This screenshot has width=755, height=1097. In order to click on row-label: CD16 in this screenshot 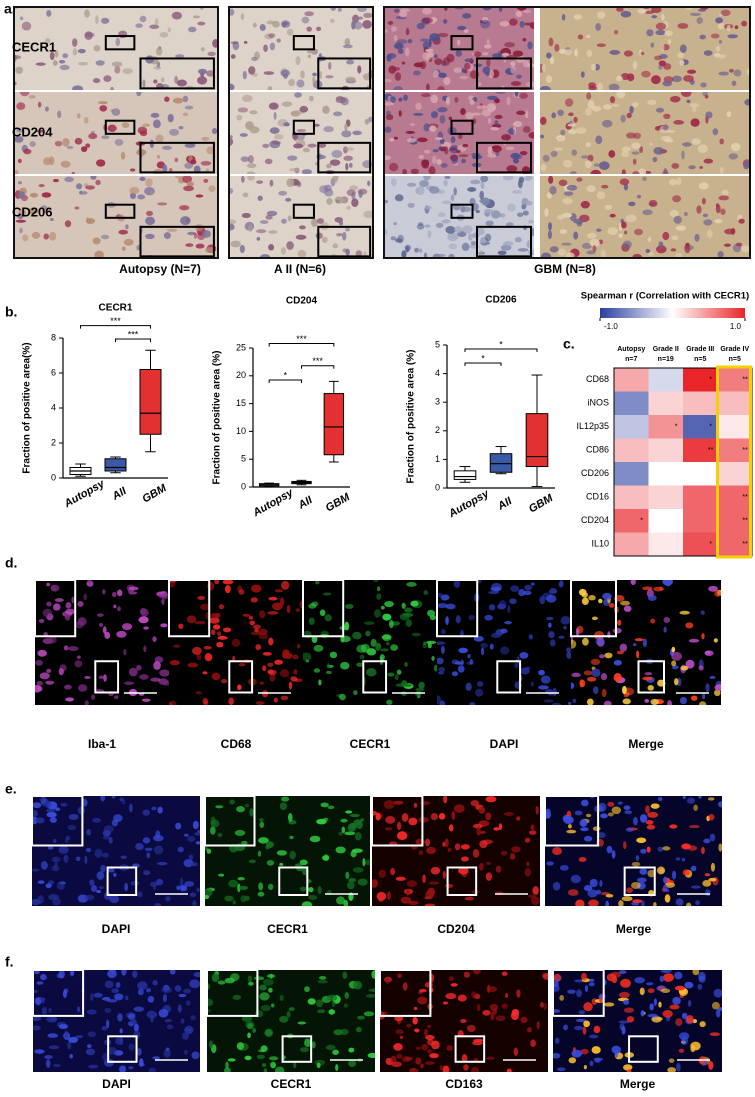, I will do `click(597, 497)`.